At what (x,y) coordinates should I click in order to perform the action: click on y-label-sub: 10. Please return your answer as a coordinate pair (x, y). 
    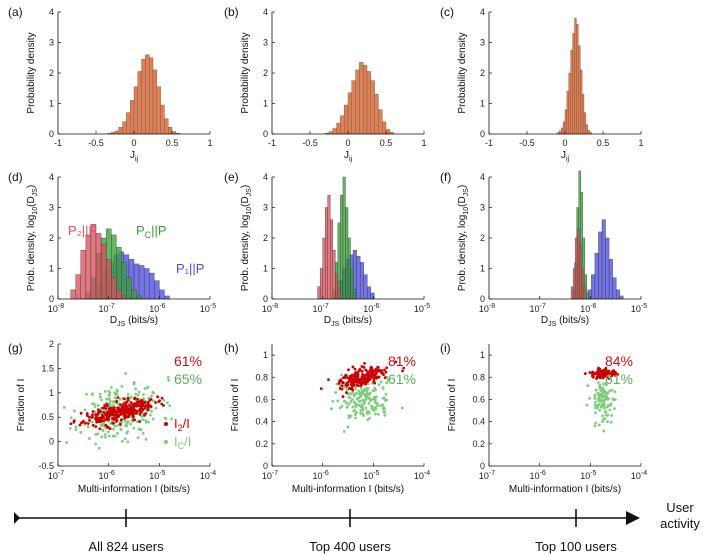
    Looking at the image, I should click on (466, 211).